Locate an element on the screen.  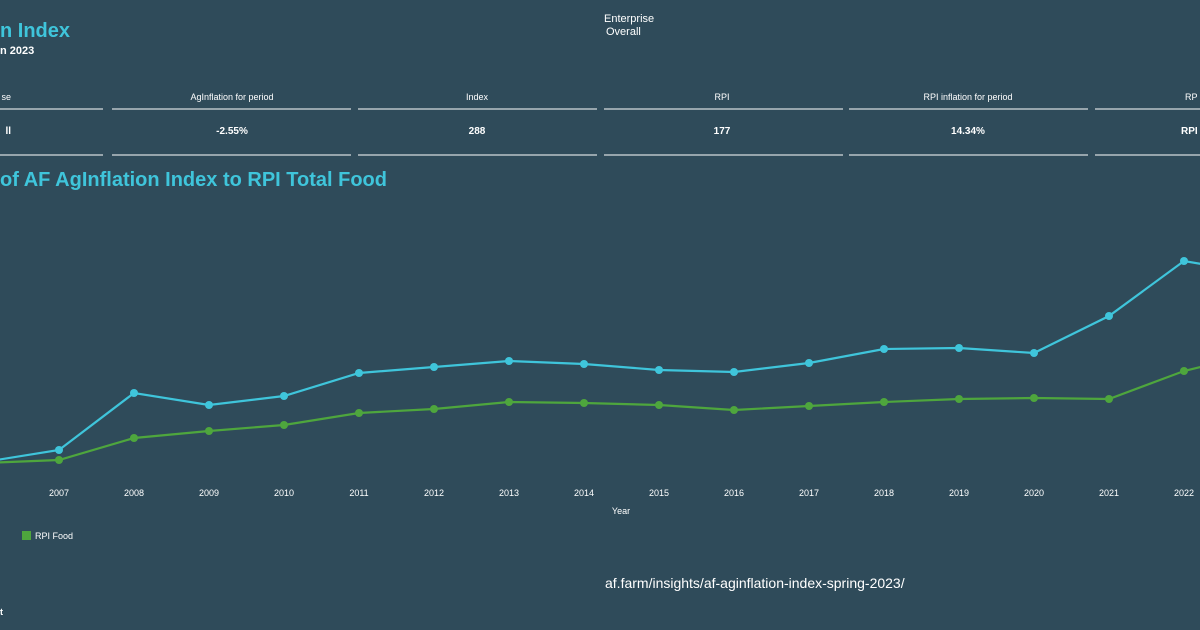
table-cell: -2.55% is located at coordinates (232, 131).